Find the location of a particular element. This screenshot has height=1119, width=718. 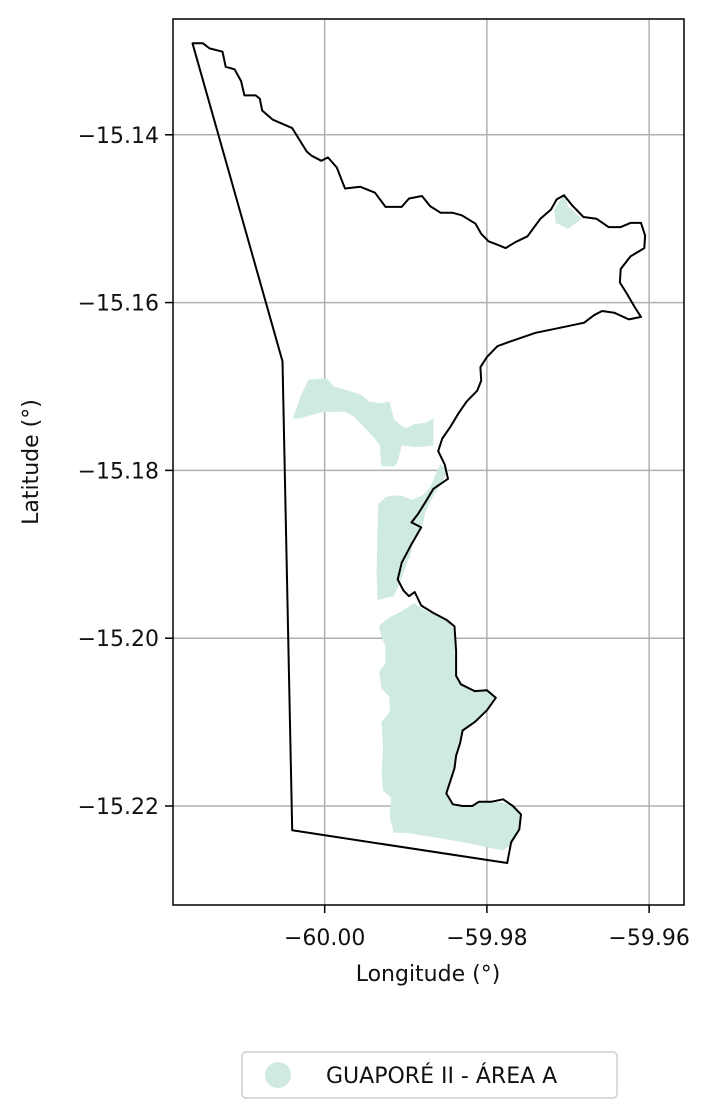

y-tick-label-3: −15.20 is located at coordinates (118, 639).